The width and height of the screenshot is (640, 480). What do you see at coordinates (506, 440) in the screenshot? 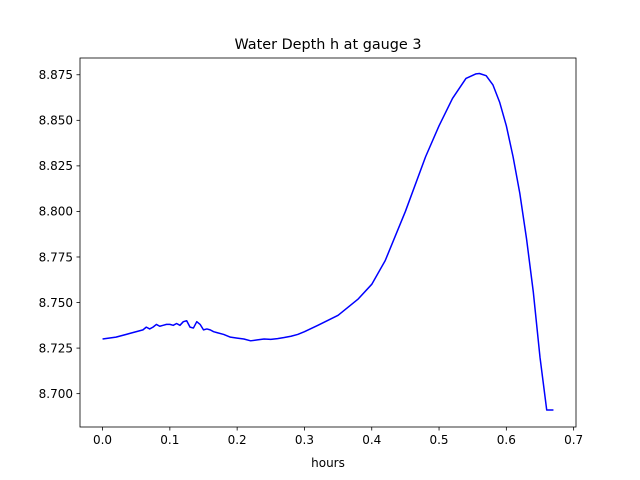
I see `x-tick-label: 0.6` at bounding box center [506, 440].